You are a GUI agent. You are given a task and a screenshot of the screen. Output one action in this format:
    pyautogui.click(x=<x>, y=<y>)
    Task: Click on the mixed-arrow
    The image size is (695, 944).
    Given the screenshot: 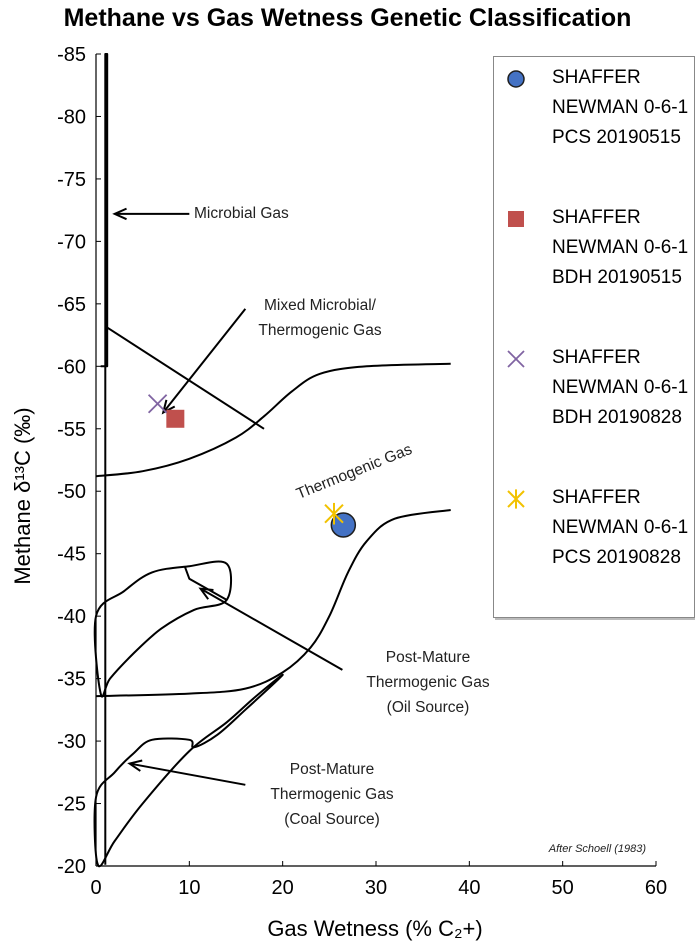 What is the action you would take?
    pyautogui.click(x=204, y=361)
    